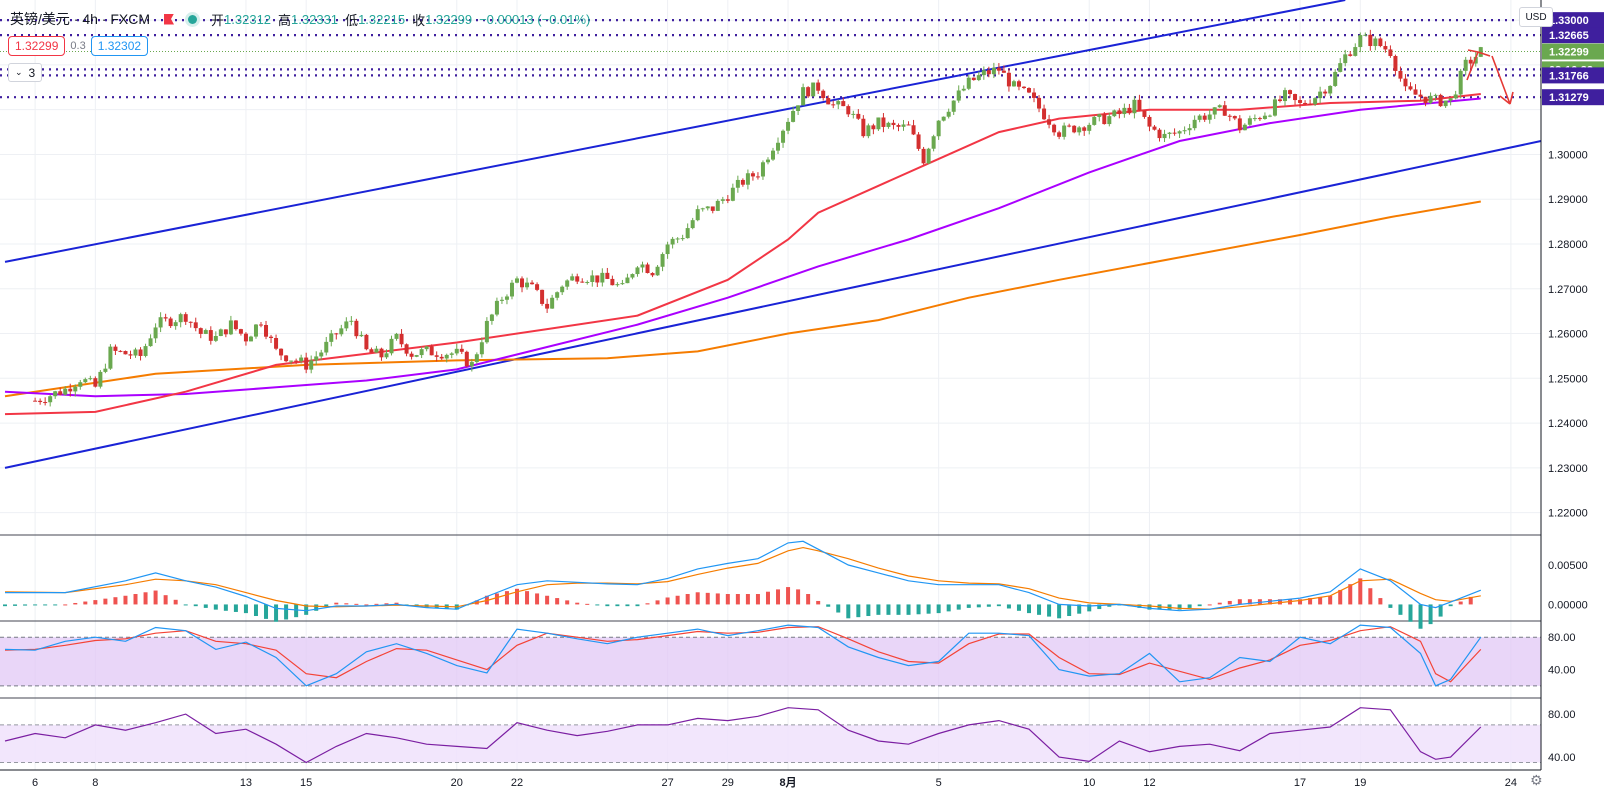 The height and width of the screenshot is (791, 1605). I want to click on sell-button: 1.32299, so click(37, 46).